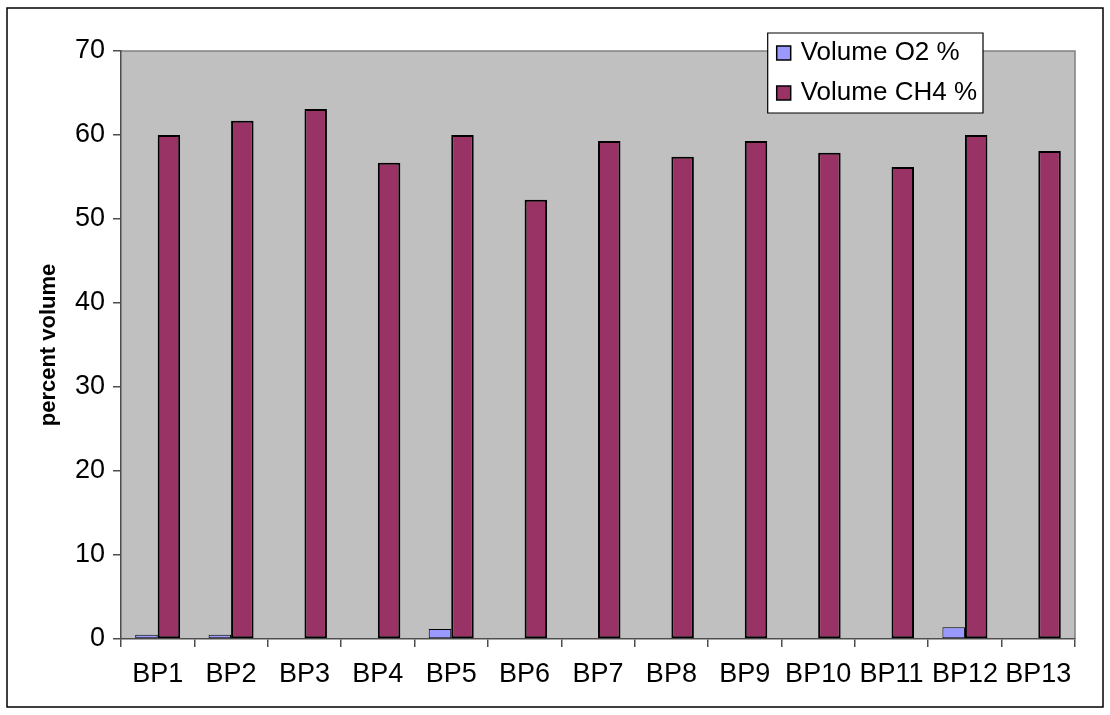  I want to click on x-tick-label: BP1, so click(158, 672).